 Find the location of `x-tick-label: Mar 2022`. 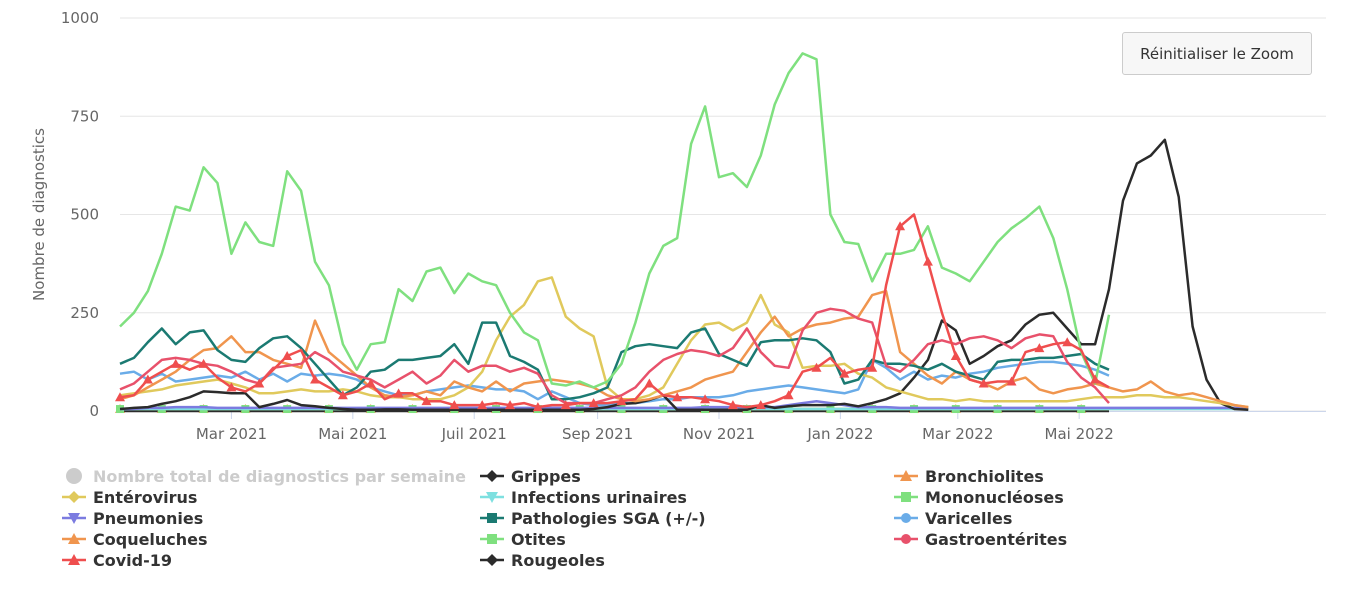

x-tick-label: Mar 2022 is located at coordinates (957, 434).